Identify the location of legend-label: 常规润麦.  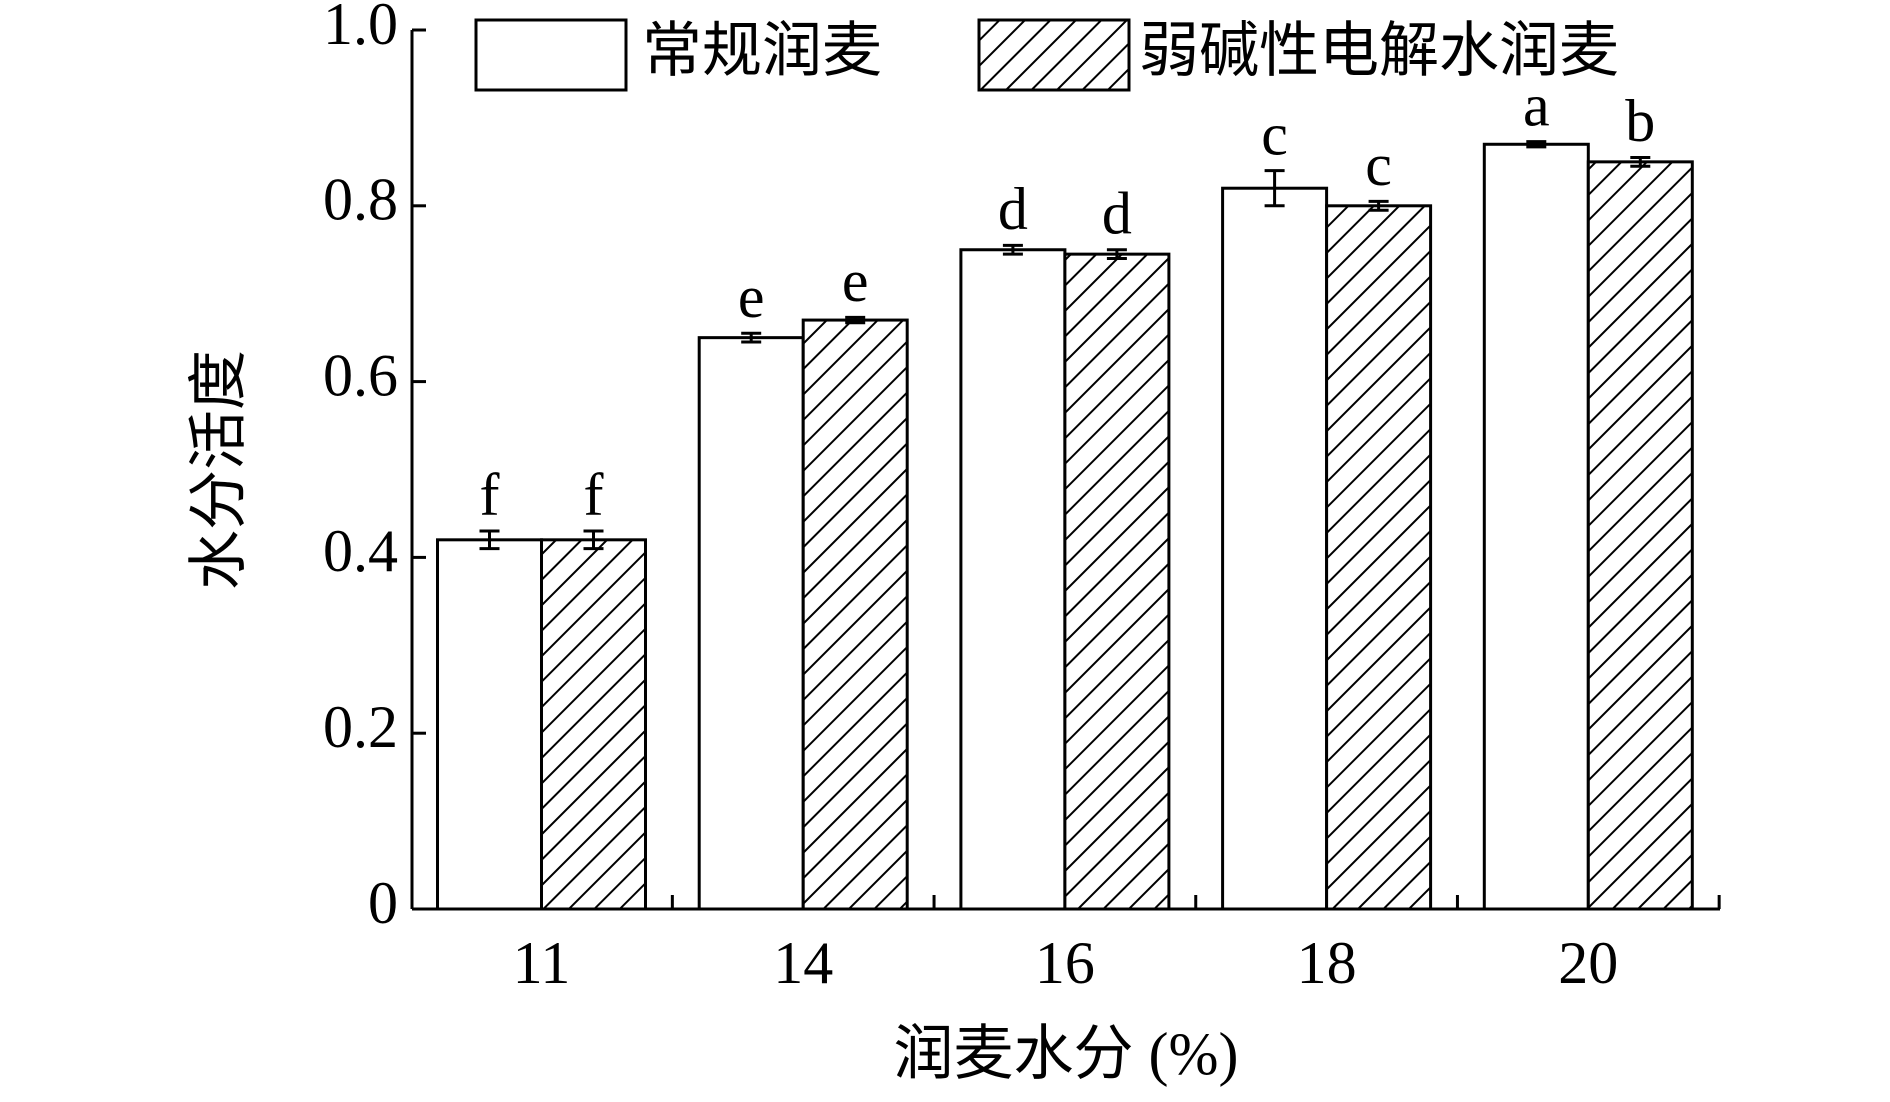
(762, 51).